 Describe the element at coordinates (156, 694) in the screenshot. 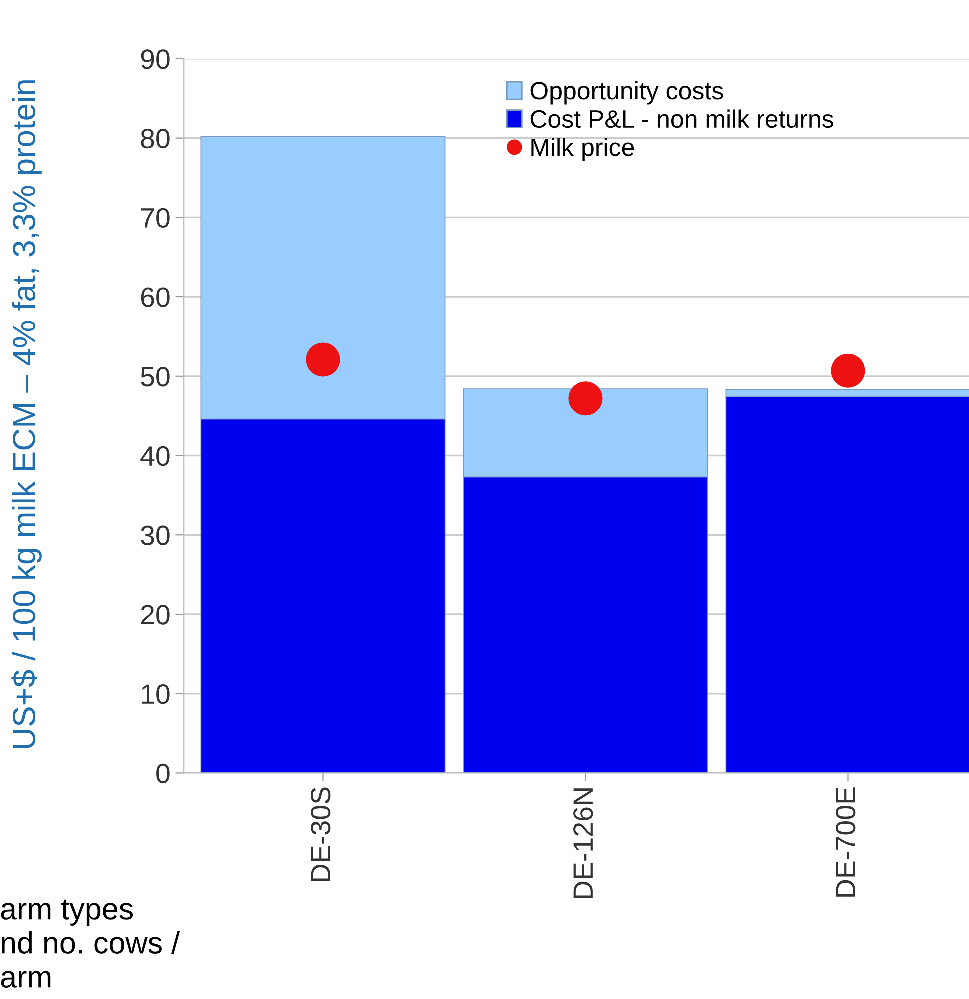

I see `y-tick-label: 10` at that location.